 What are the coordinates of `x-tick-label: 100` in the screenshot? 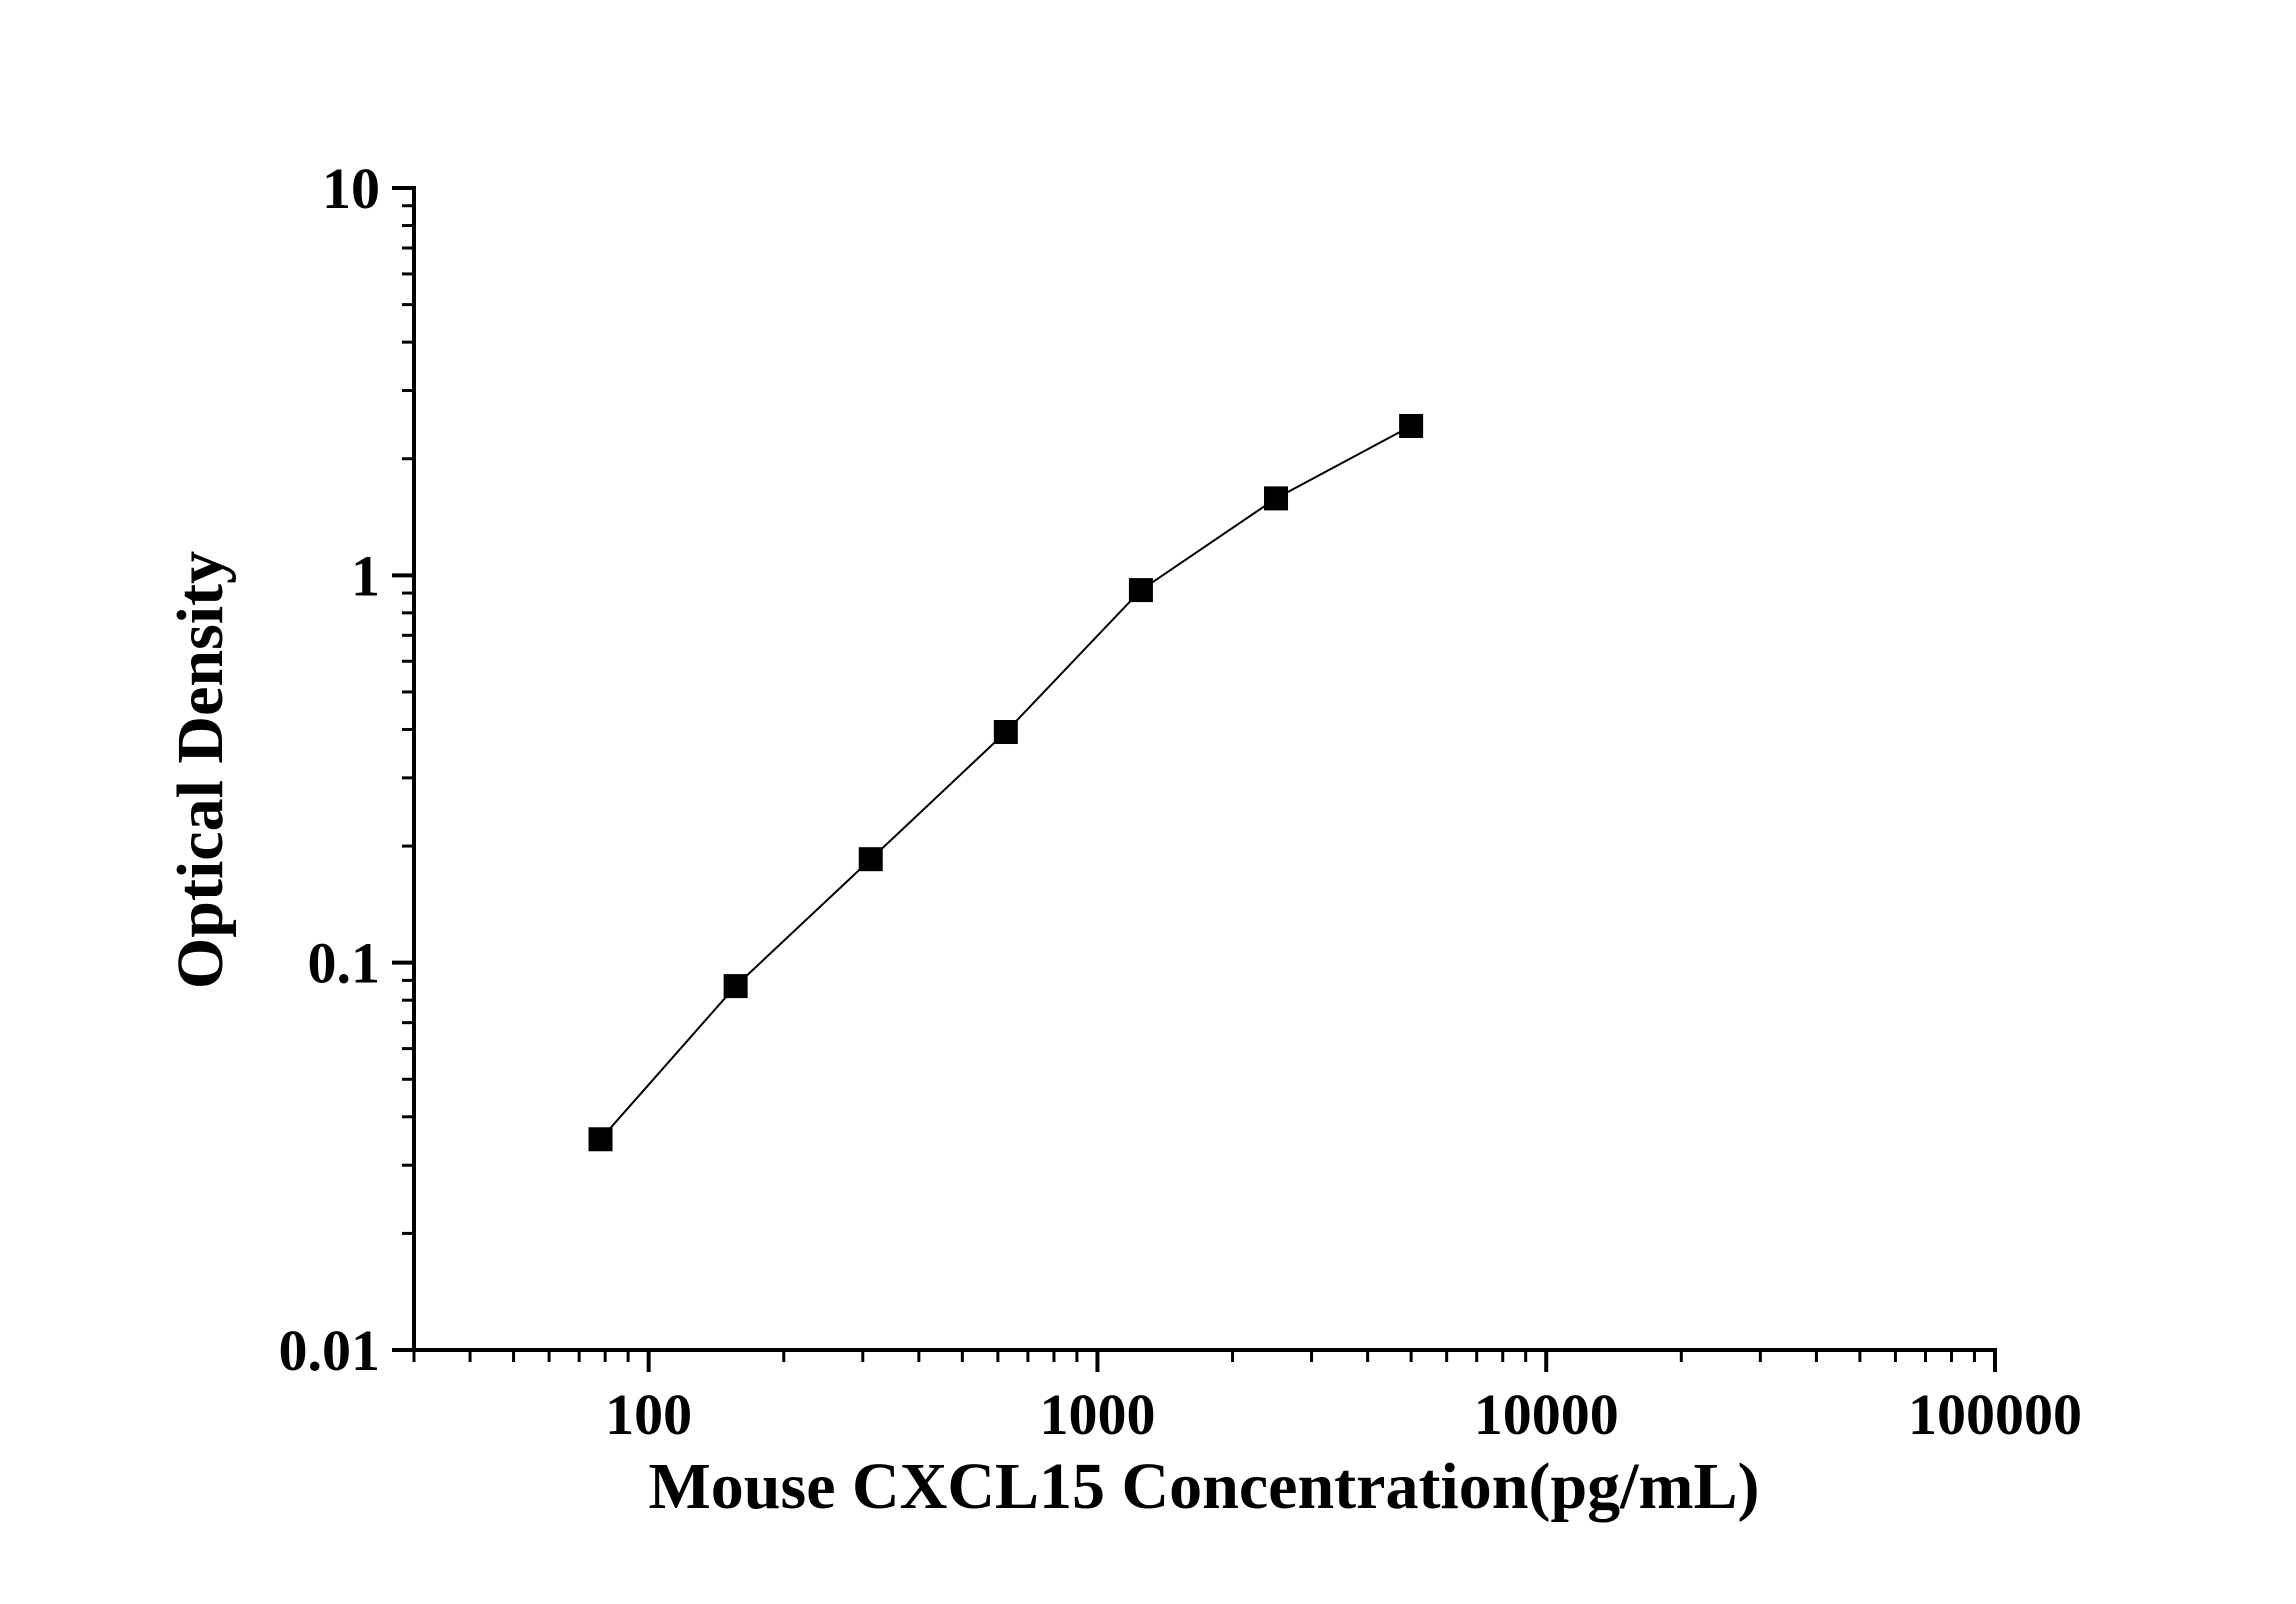 It's located at (648, 1414).